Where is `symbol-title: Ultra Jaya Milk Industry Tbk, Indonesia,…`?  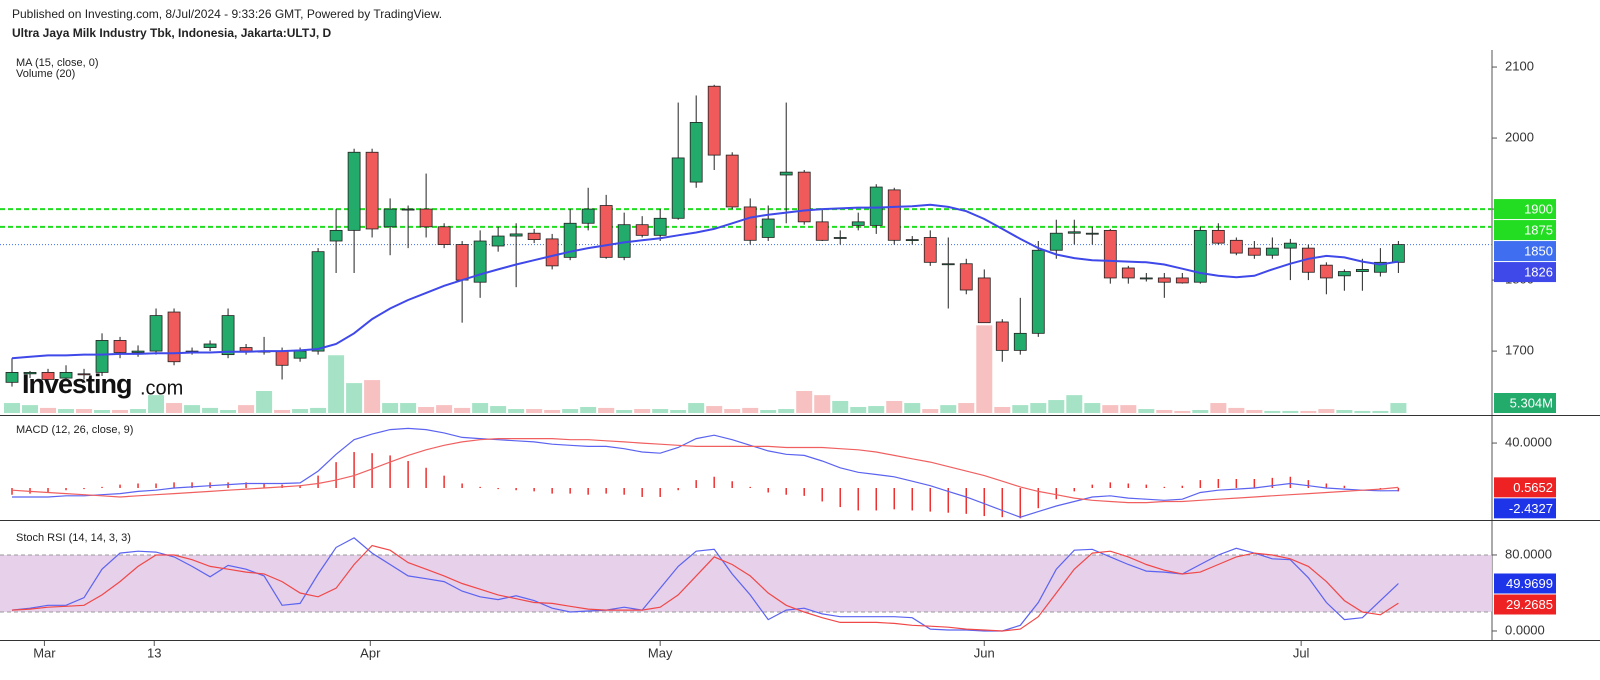
symbol-title: Ultra Jaya Milk Industry Tbk, Indonesia,… is located at coordinates (172, 33).